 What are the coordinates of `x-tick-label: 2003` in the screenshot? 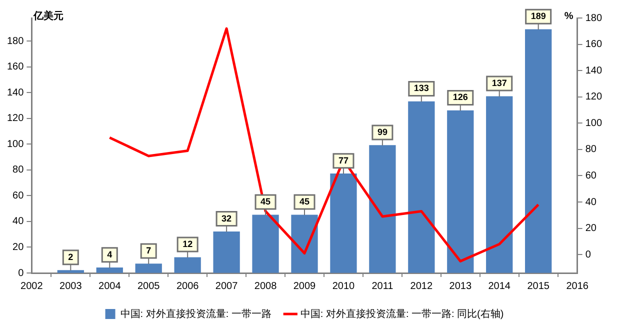 It's located at (71, 286).